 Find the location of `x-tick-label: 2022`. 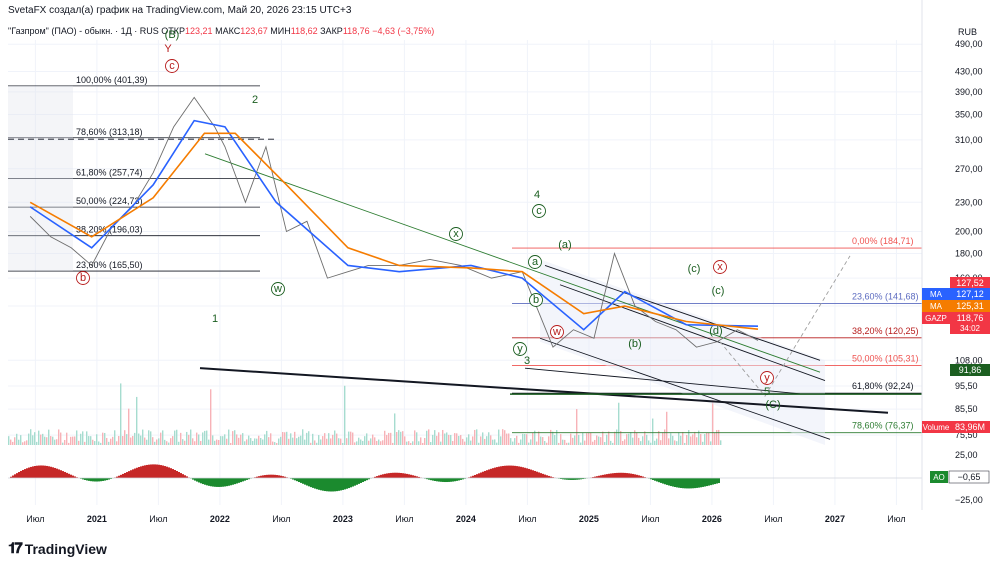

x-tick-label: 2022 is located at coordinates (220, 519).